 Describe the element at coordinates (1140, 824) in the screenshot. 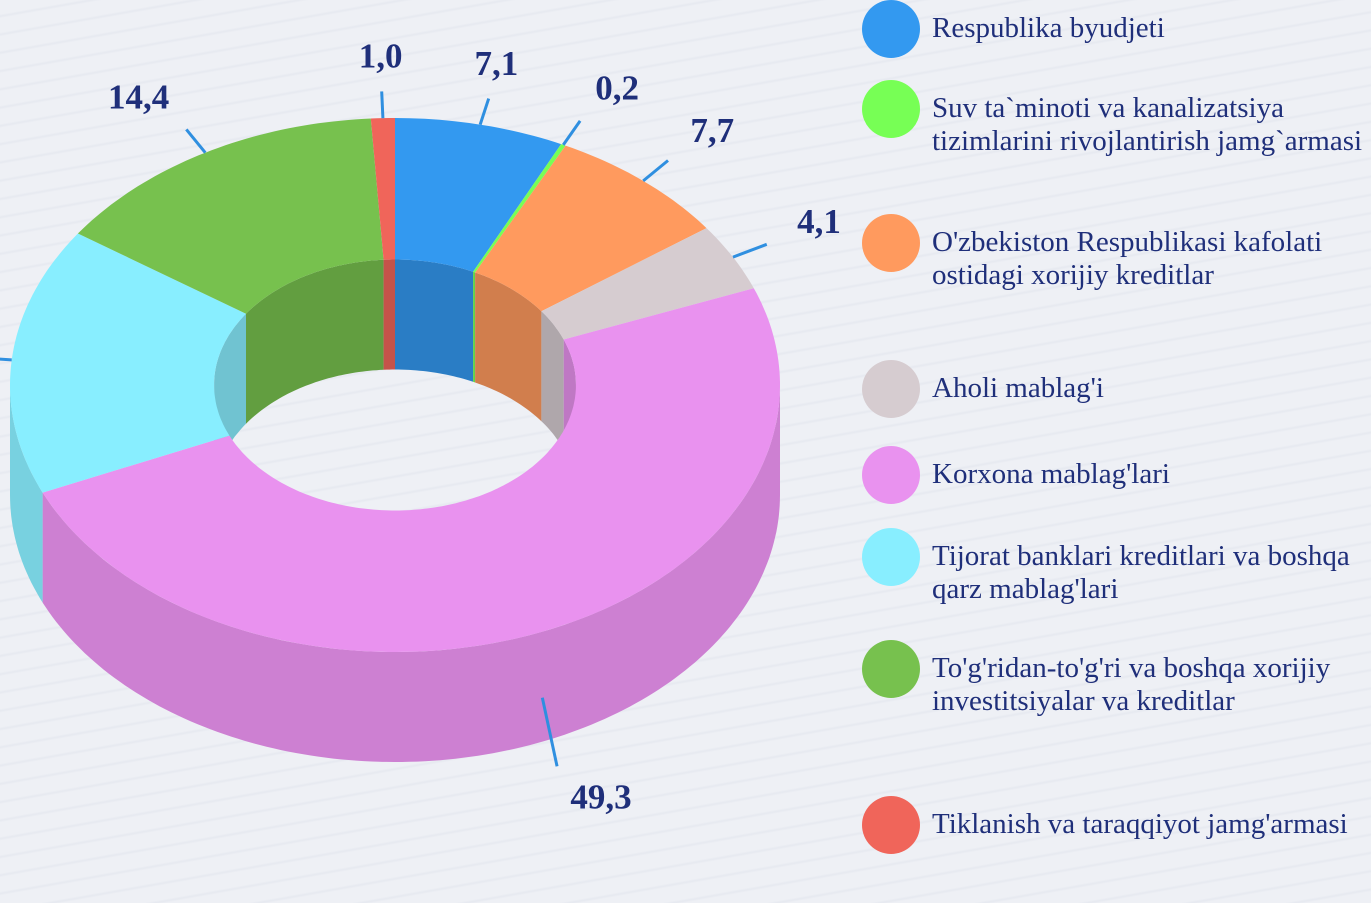

I see `legend-label: Tiklanish va taraqqiyot jamg'armasi` at that location.